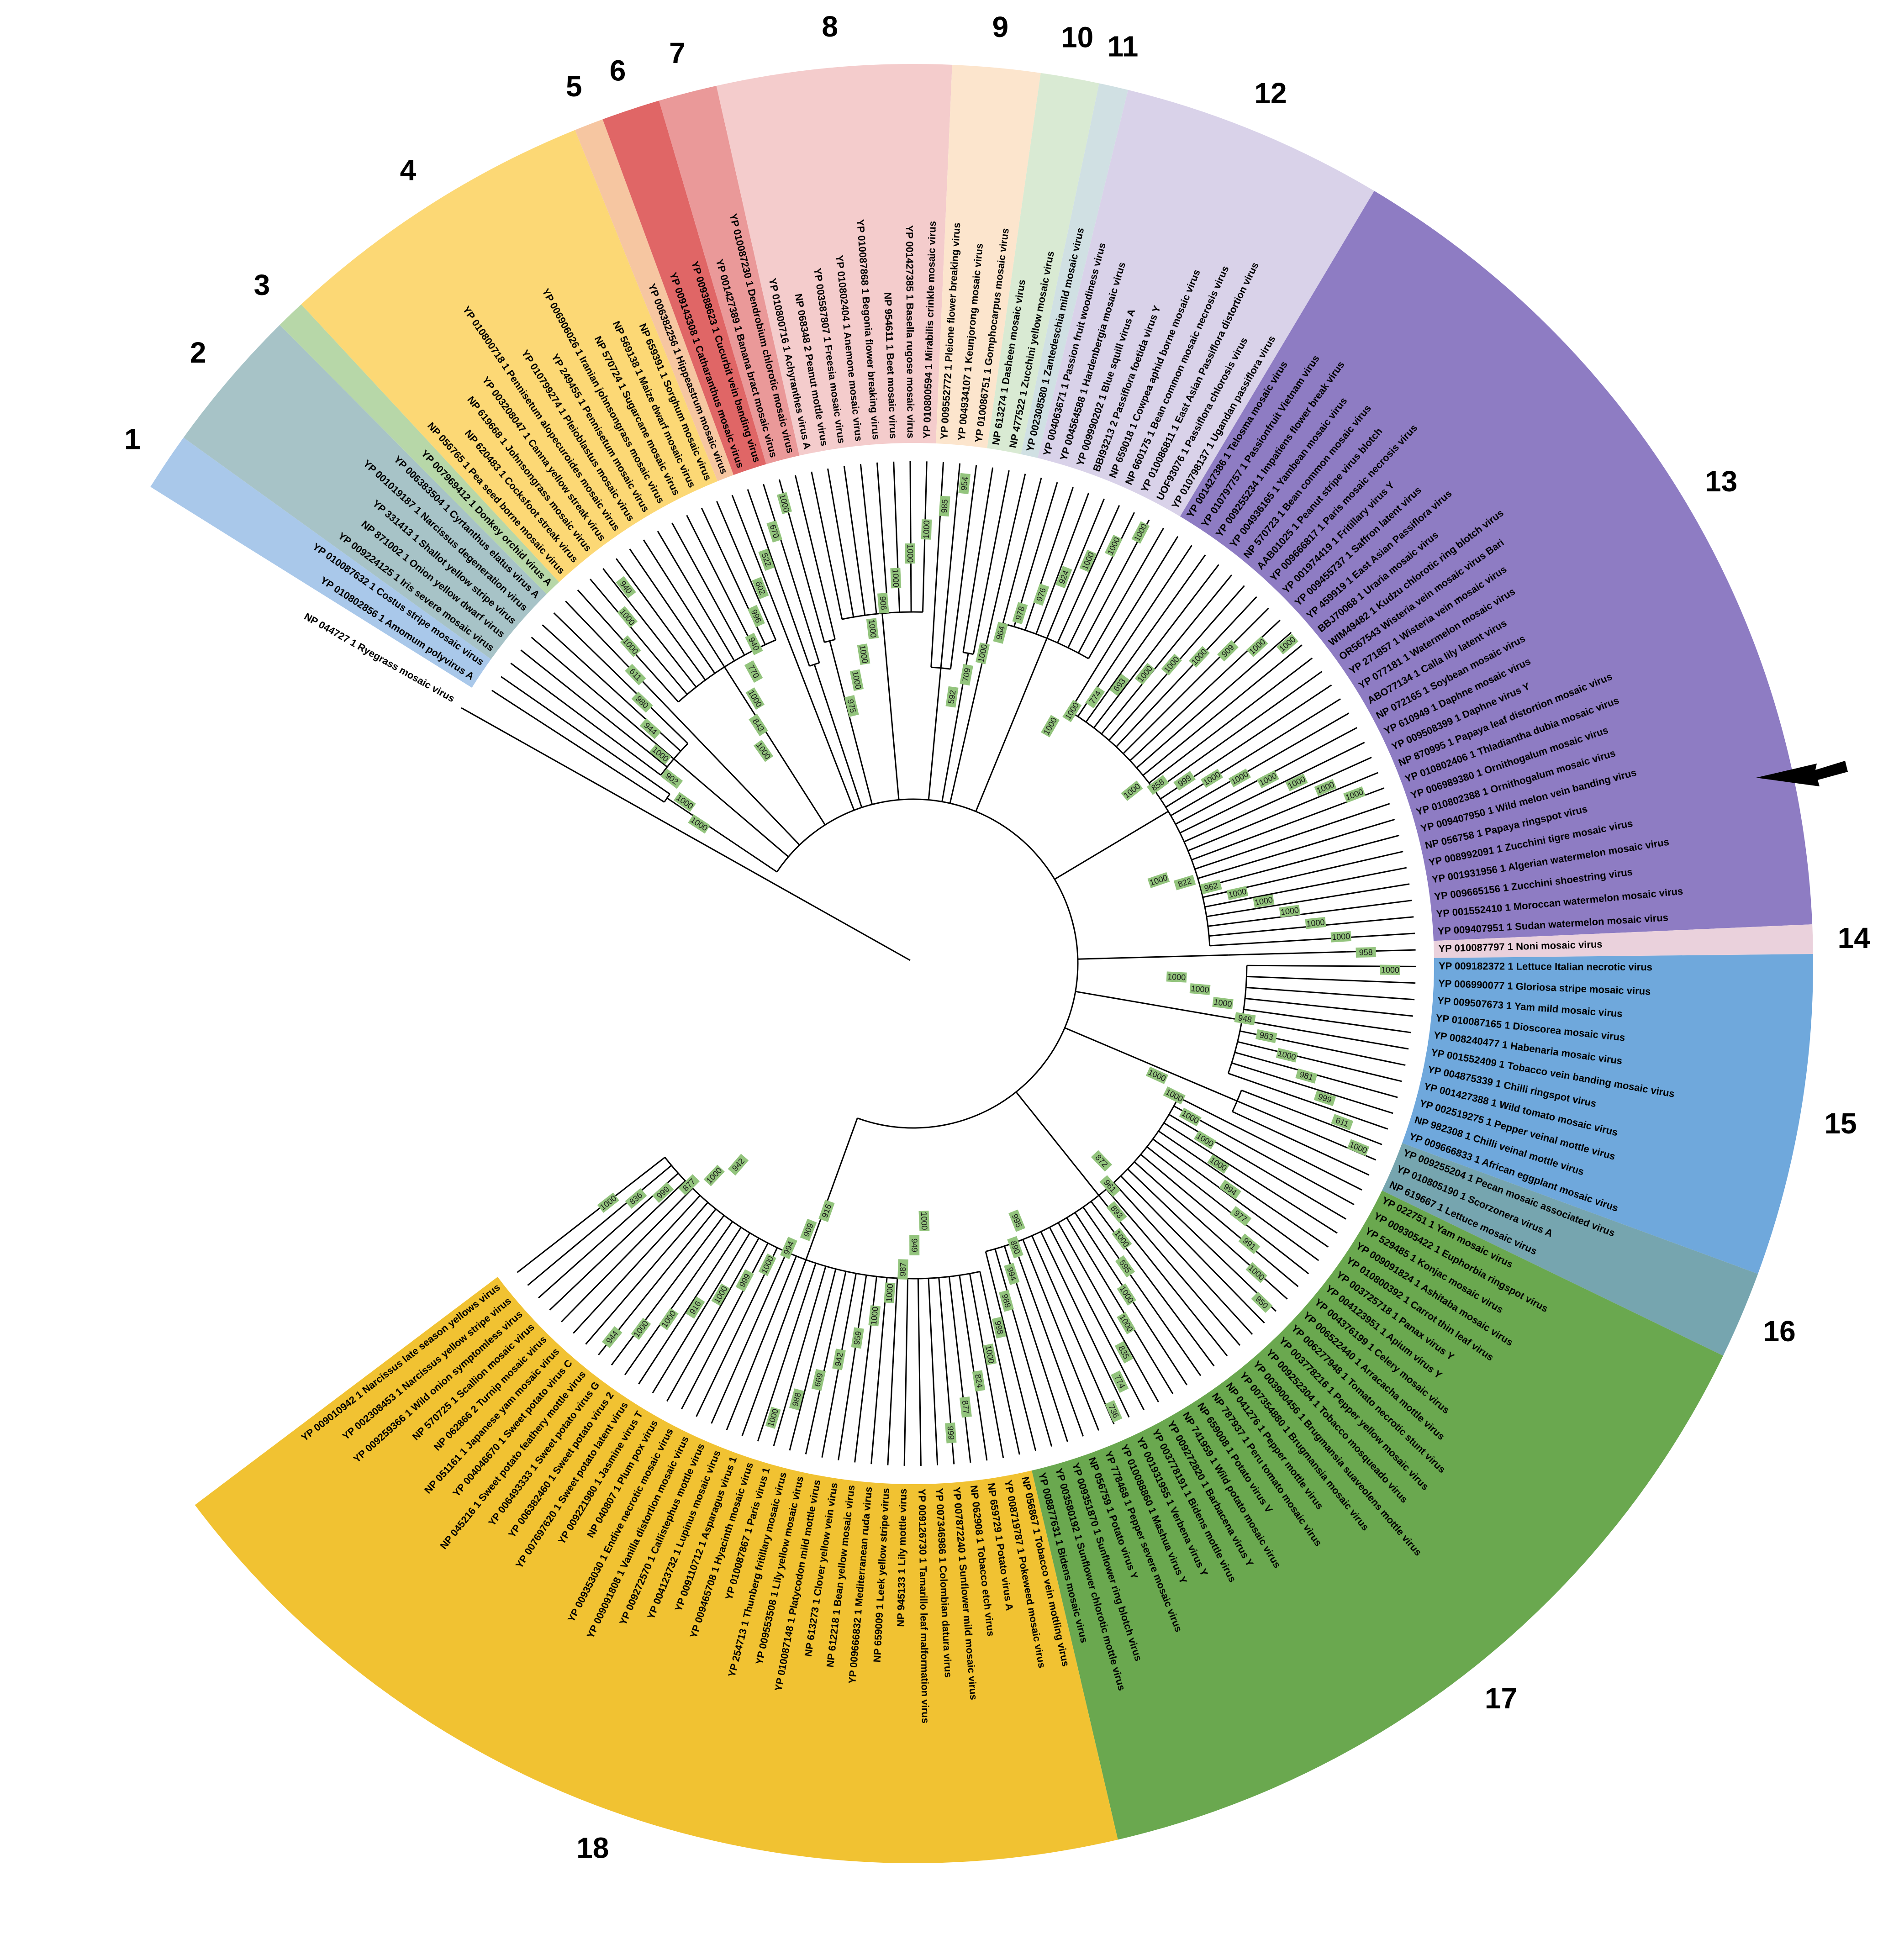 The height and width of the screenshot is (1960, 1899). I want to click on bootstrap-label: 940, so click(754, 643).